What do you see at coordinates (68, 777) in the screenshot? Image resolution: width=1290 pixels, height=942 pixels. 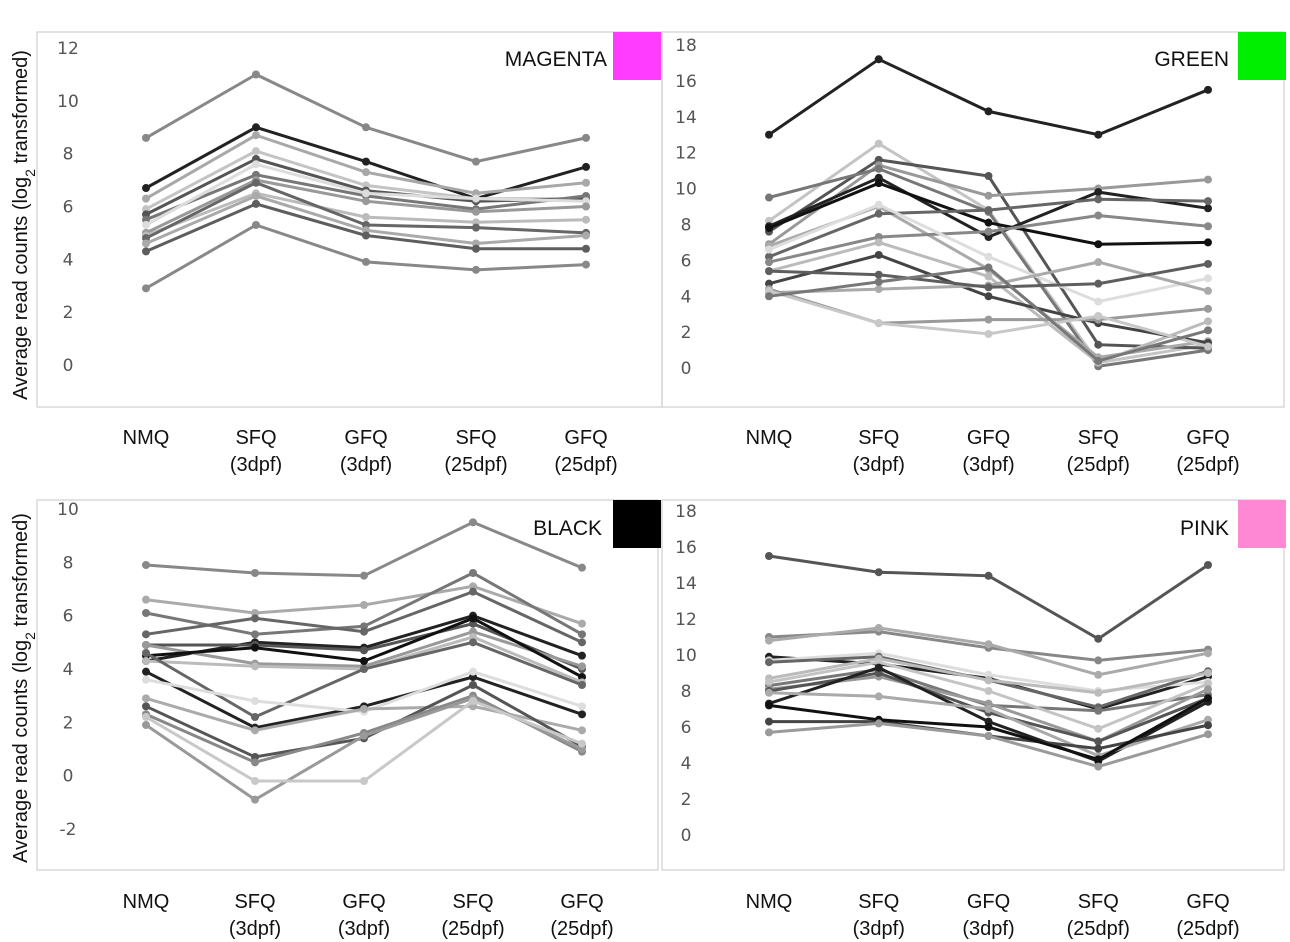 I see `y-tick-label: 0` at bounding box center [68, 777].